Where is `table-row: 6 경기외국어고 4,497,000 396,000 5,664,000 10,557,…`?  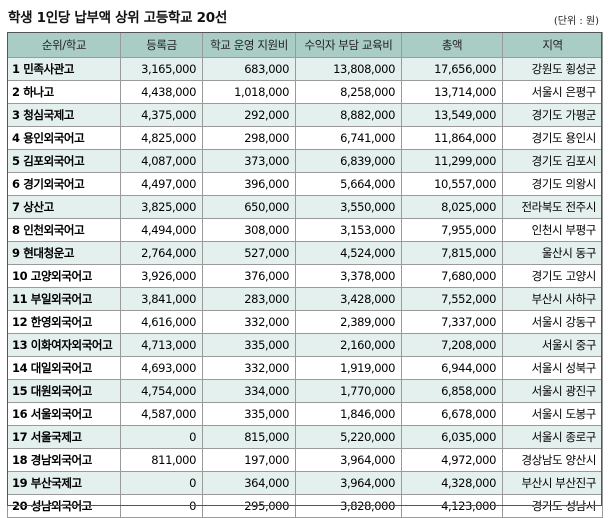
table-row: 6 경기외국어고 4,497,000 396,000 5,664,000 10,557,… is located at coordinates (305, 184).